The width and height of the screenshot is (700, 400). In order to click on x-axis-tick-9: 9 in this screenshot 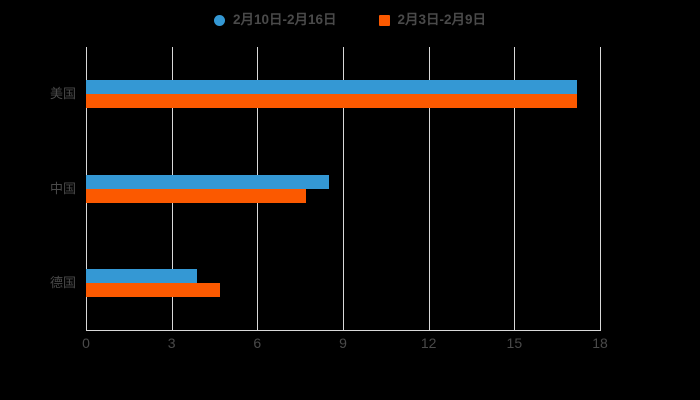, I will do `click(343, 343)`.